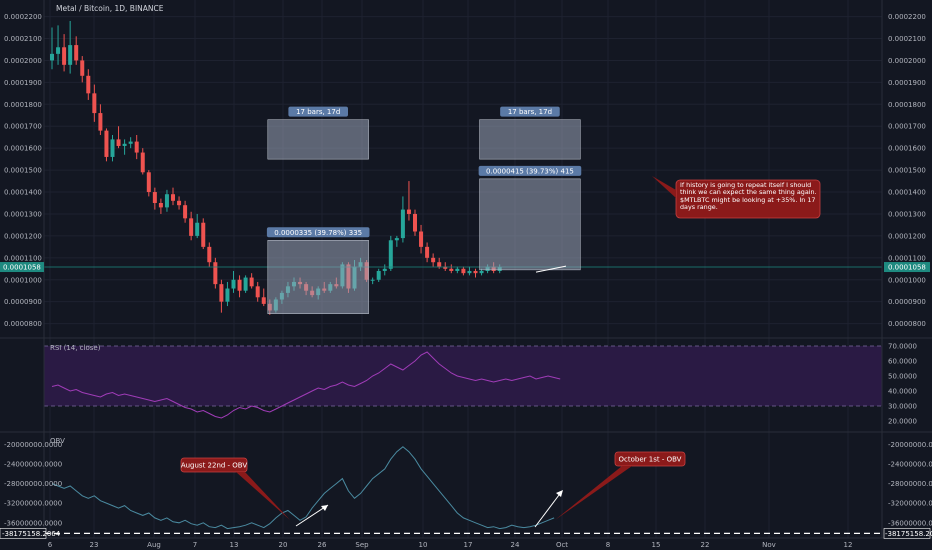  I want to click on callout-right-box, so click(650, 459).